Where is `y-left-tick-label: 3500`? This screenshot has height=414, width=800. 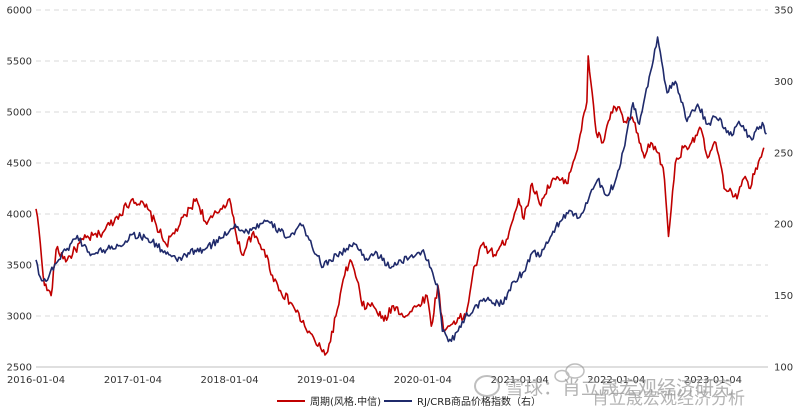 y-left-tick-label: 3500 is located at coordinates (19, 266).